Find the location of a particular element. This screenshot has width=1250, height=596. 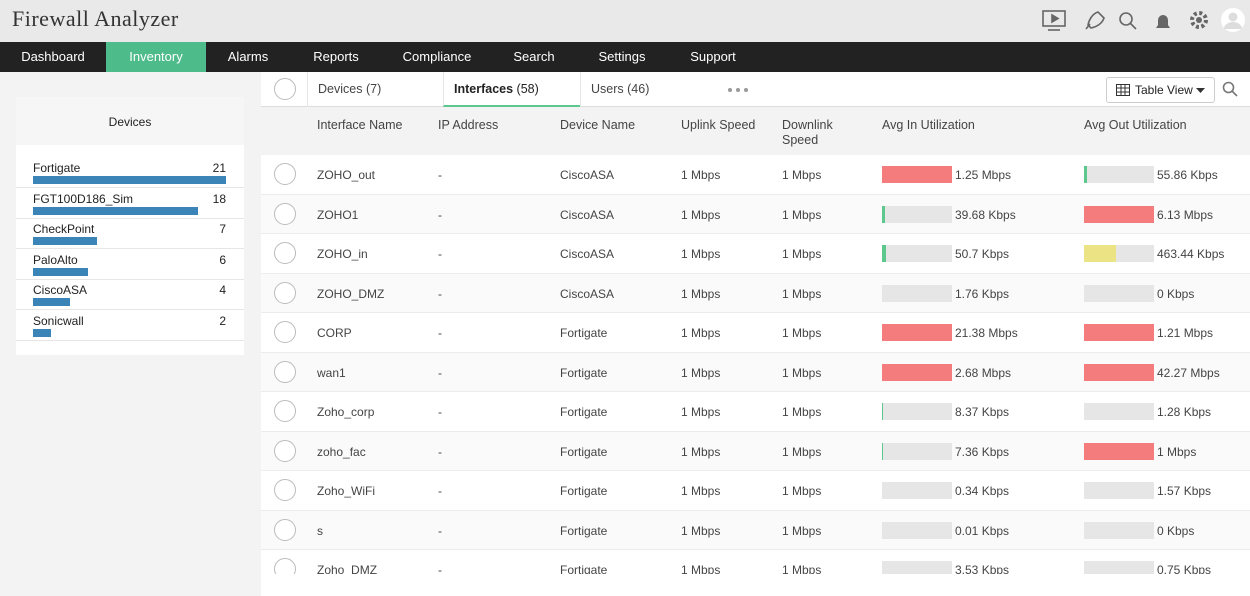

utilization-value: 42.27 Mbps is located at coordinates (1188, 372).